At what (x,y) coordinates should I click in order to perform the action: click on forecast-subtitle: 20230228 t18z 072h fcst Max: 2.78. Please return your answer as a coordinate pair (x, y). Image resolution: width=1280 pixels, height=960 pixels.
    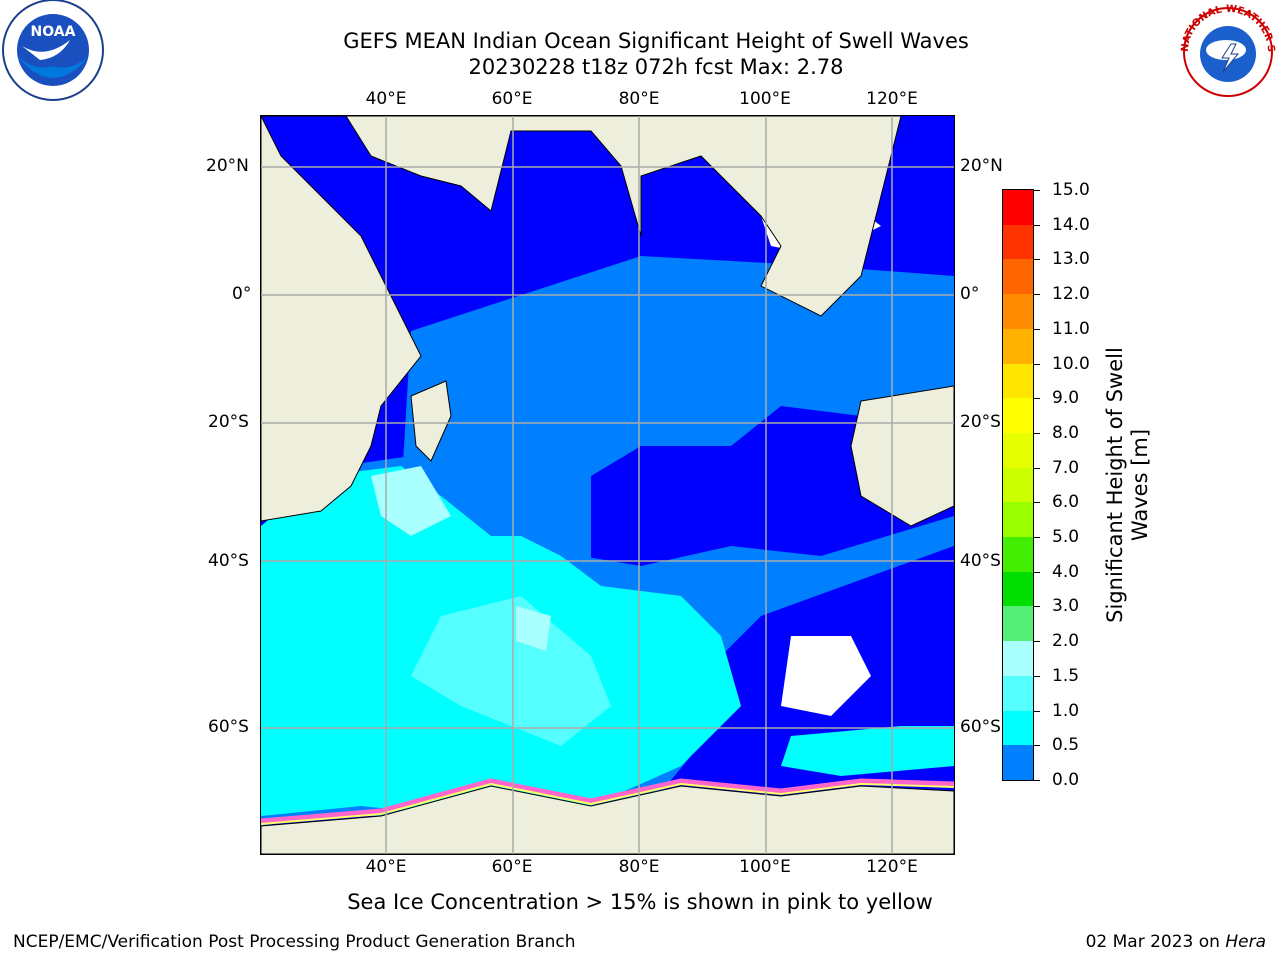
    Looking at the image, I should click on (656, 67).